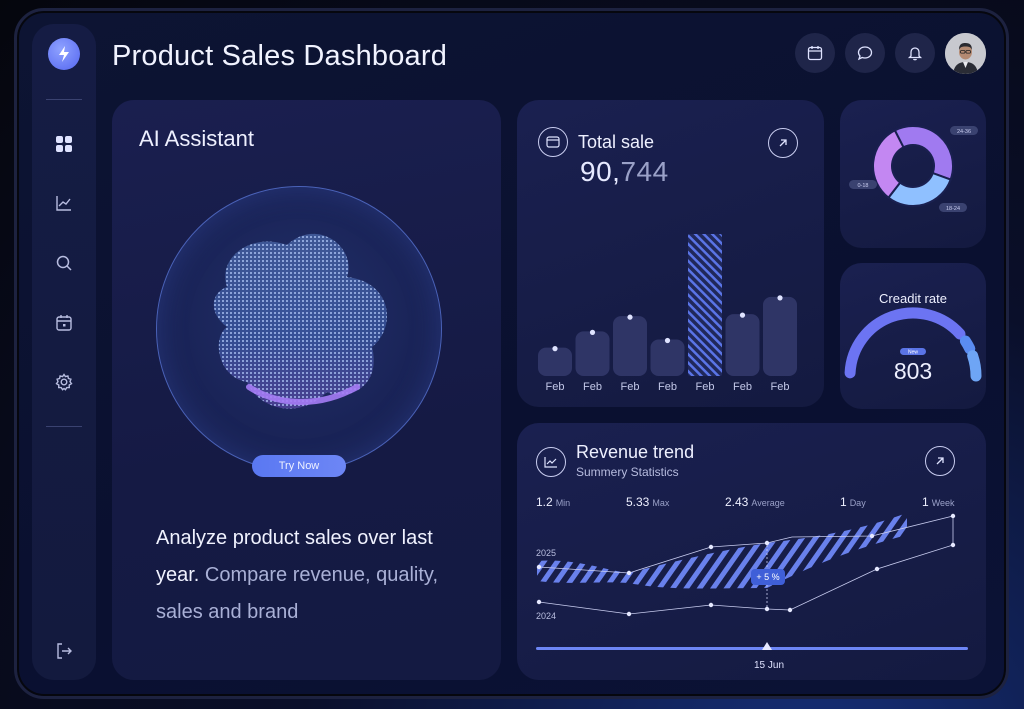  What do you see at coordinates (64, 651) in the screenshot?
I see `logout-icon` at bounding box center [64, 651].